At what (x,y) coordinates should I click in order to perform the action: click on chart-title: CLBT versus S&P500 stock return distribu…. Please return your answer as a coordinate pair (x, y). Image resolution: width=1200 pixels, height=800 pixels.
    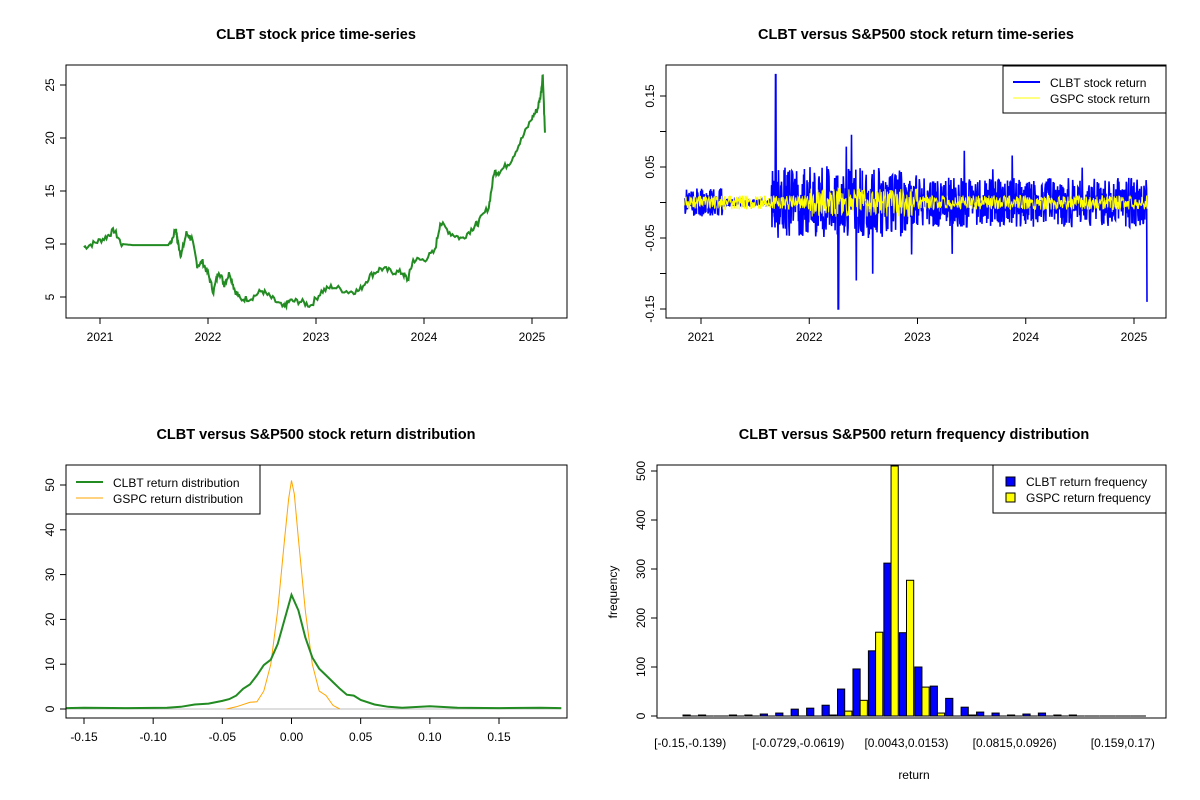
    Looking at the image, I should click on (315, 435).